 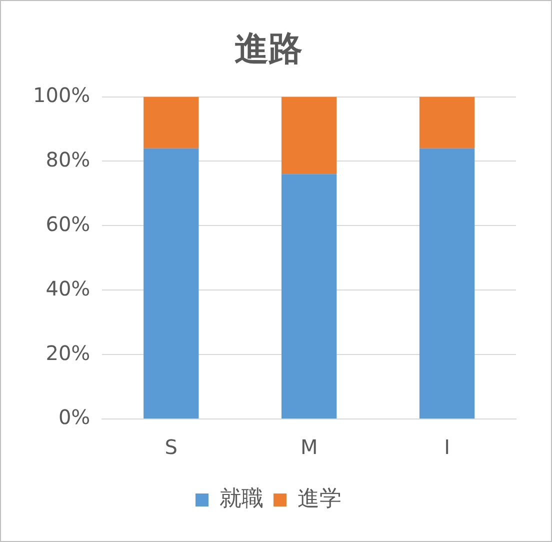 What do you see at coordinates (242, 499) in the screenshot?
I see `legend-label: 就職` at bounding box center [242, 499].